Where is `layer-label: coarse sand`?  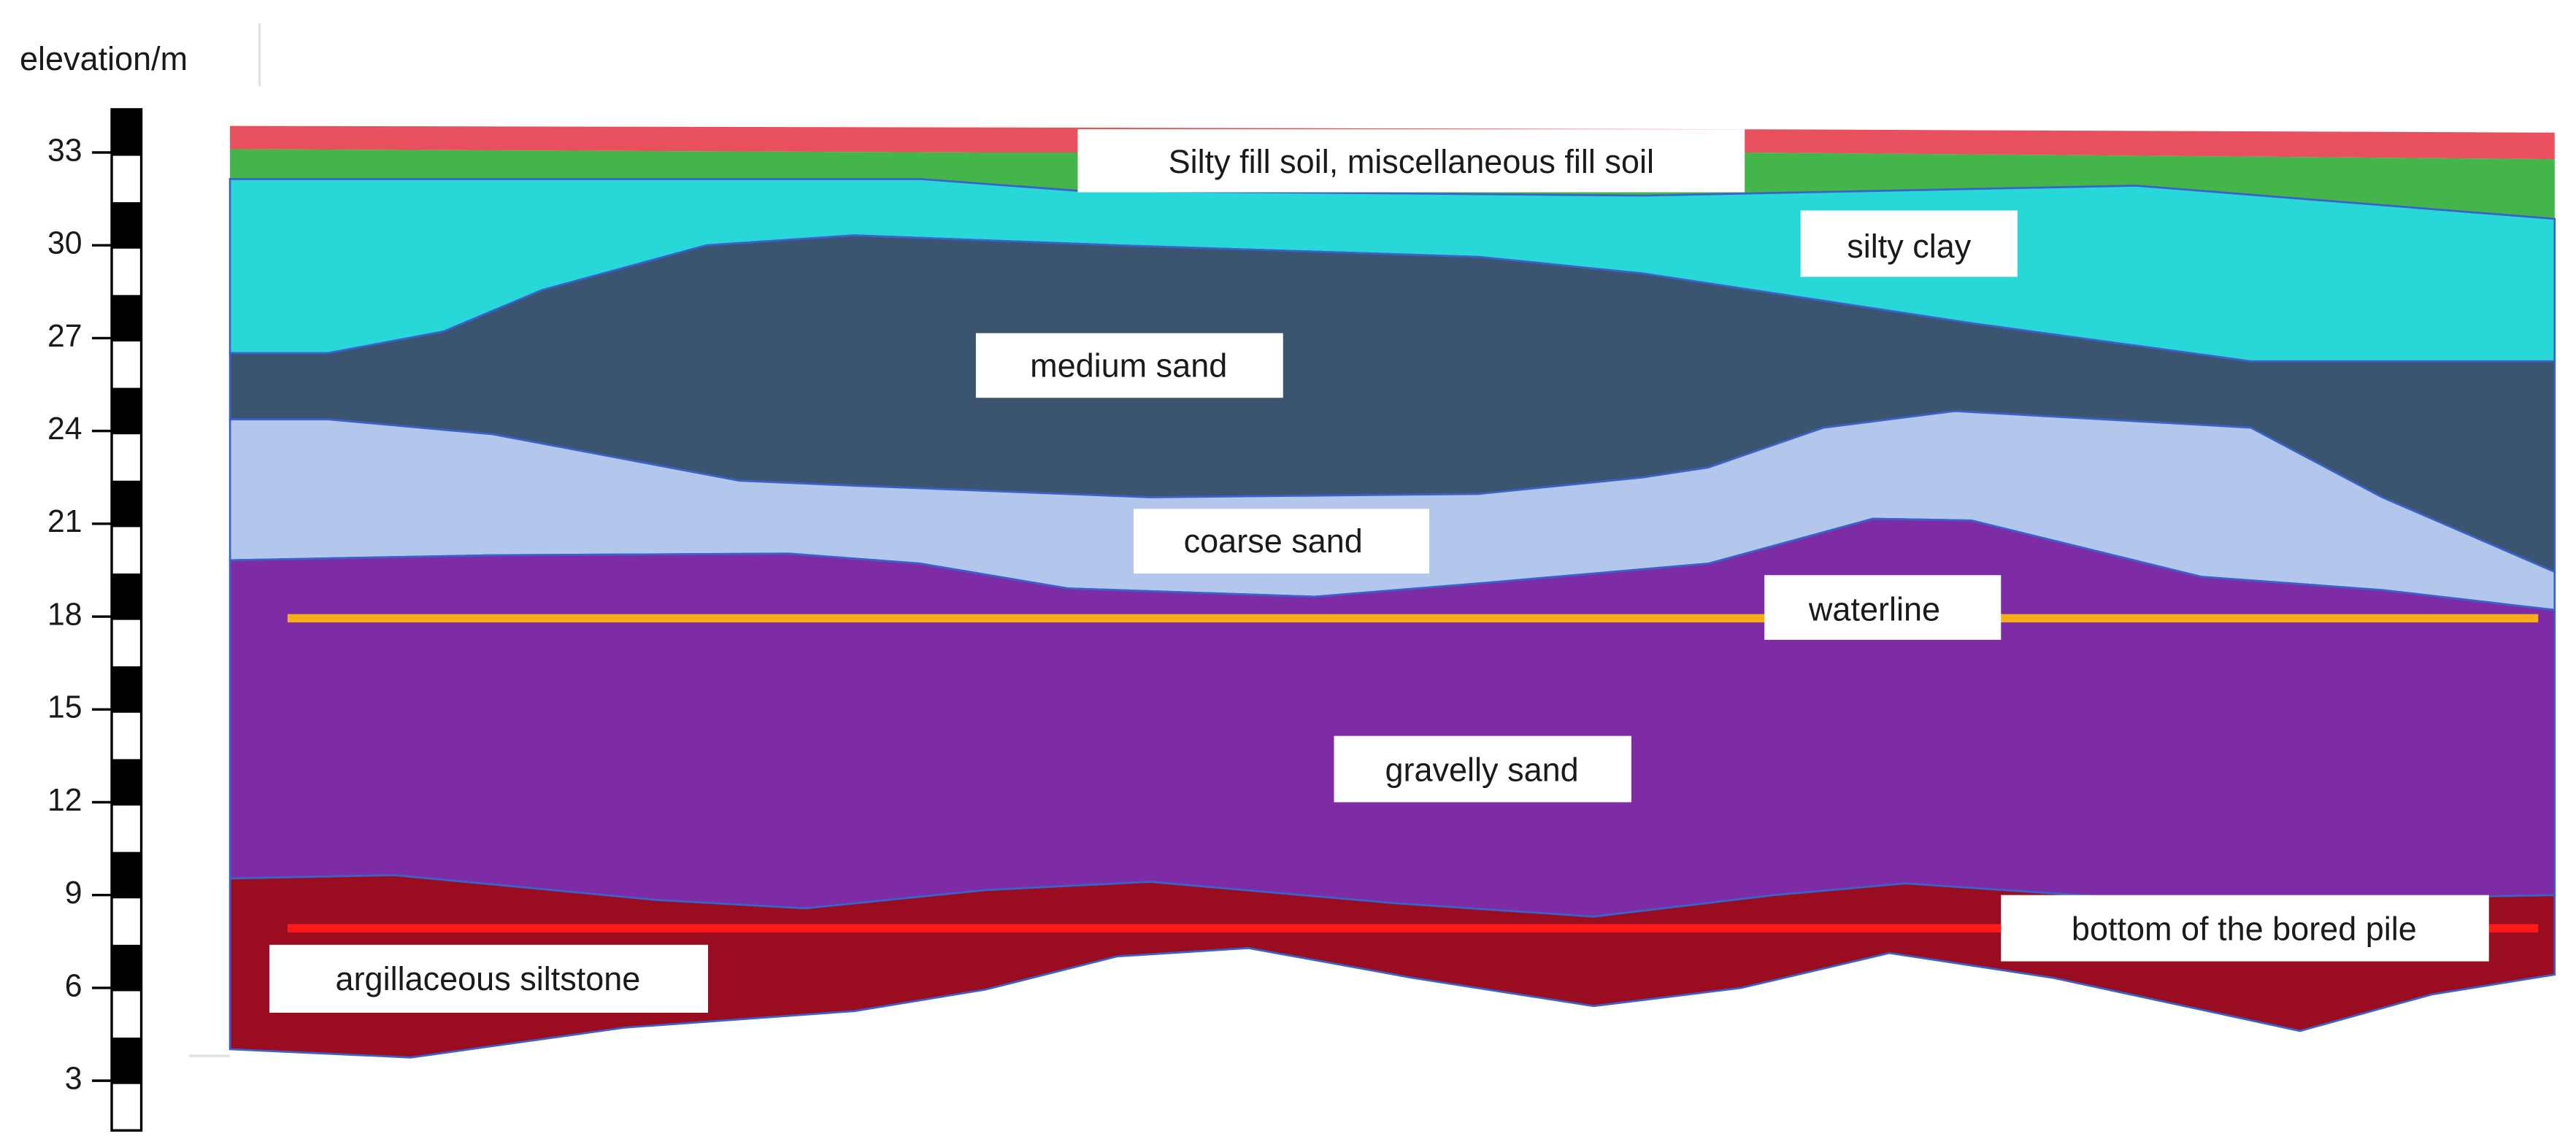
layer-label: coarse sand is located at coordinates (1273, 541).